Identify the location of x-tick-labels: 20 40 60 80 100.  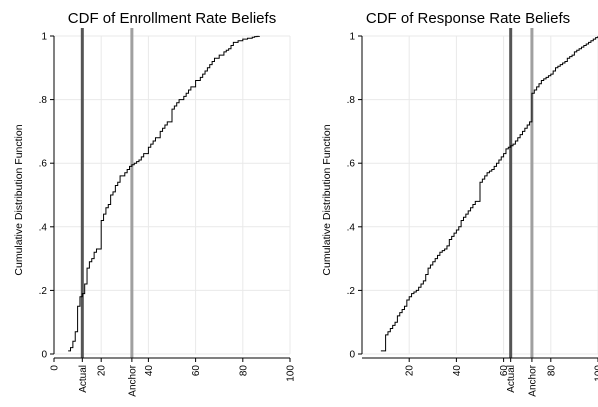
(501, 370).